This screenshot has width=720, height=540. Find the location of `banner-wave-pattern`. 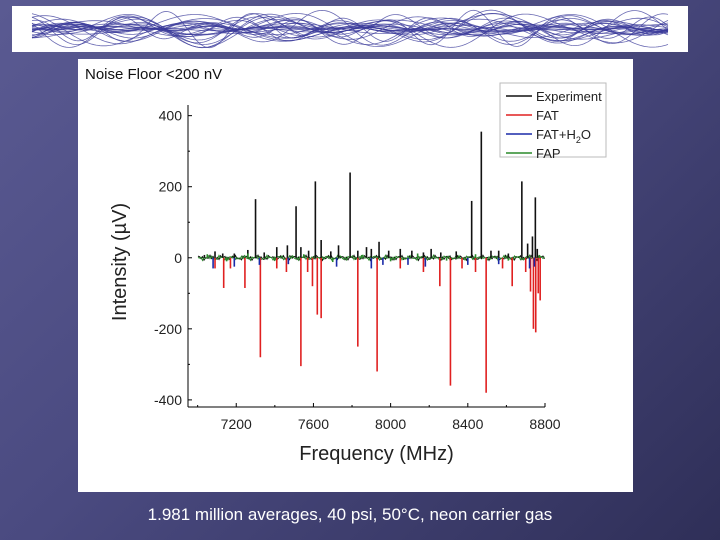

banner-wave-pattern is located at coordinates (350, 29).